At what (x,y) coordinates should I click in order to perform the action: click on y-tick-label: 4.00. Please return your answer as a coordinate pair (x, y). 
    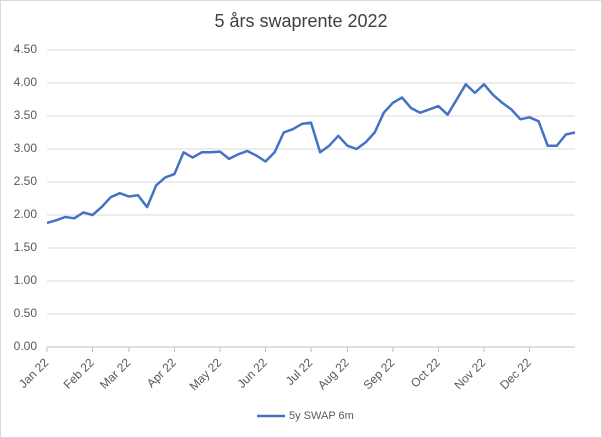
    Looking at the image, I should click on (26, 82).